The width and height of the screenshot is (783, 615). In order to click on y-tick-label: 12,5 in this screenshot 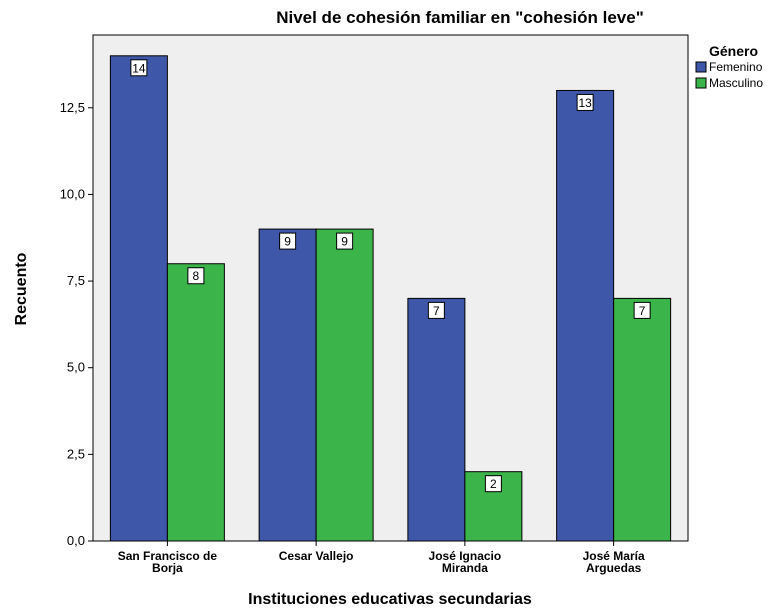, I will do `click(72, 107)`.